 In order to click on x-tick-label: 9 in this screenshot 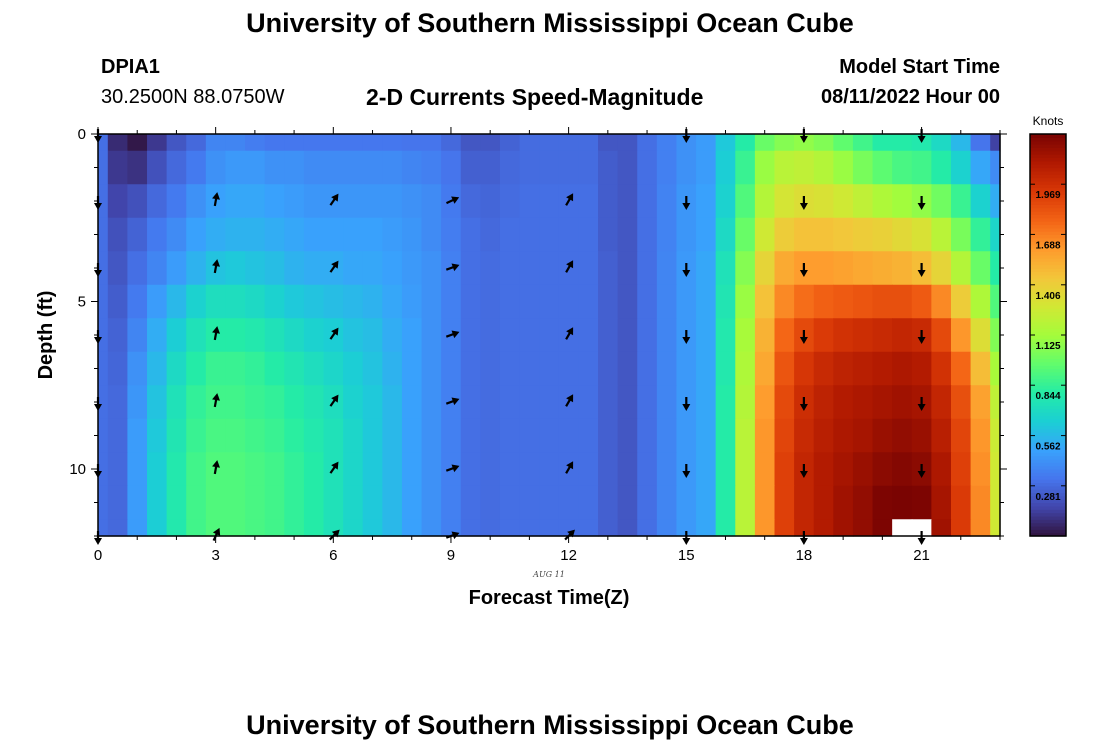, I will do `click(451, 555)`.